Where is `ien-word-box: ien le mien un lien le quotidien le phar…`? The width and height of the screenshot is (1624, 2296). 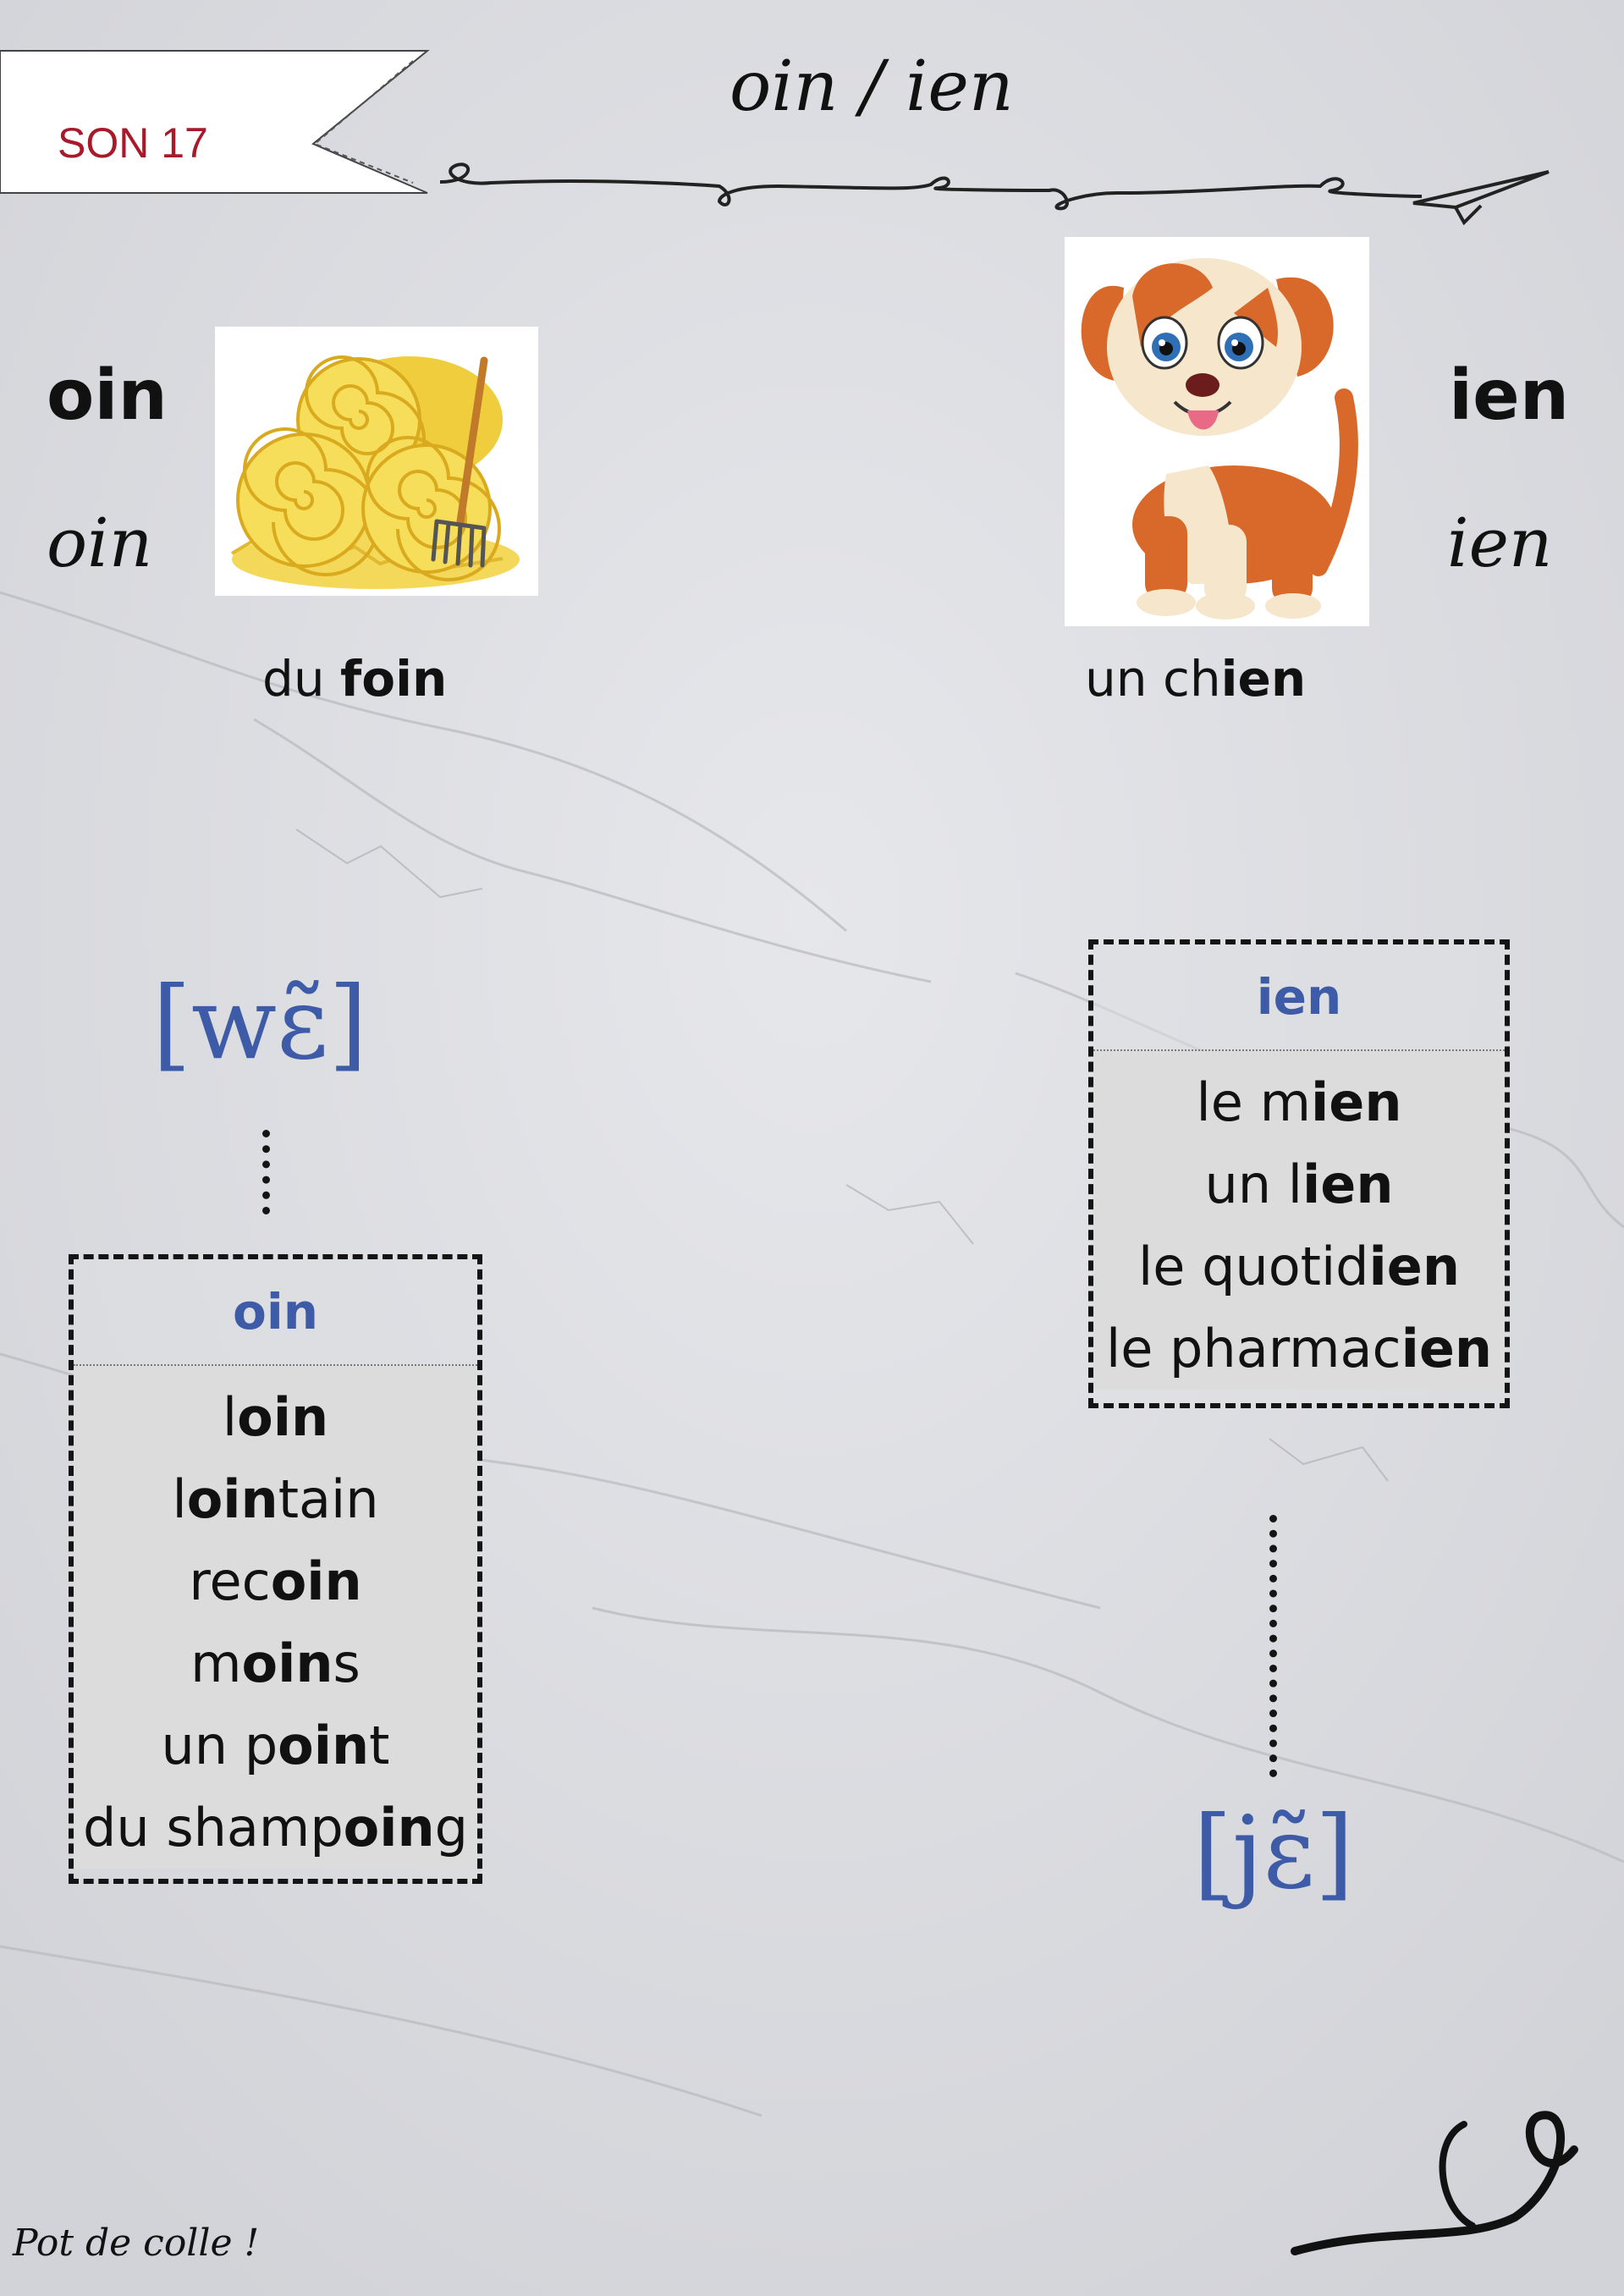
ien-word-box: ien le mien un lien le quotidien le phar… is located at coordinates (1299, 1173).